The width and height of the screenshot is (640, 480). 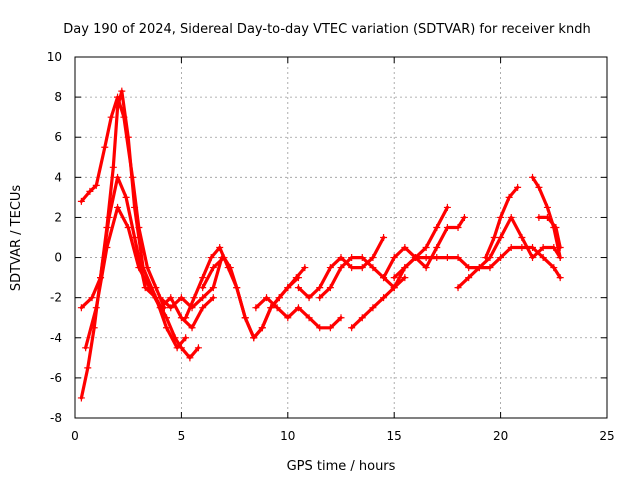 I want to click on series-sat-i, so click(x=341, y=268).